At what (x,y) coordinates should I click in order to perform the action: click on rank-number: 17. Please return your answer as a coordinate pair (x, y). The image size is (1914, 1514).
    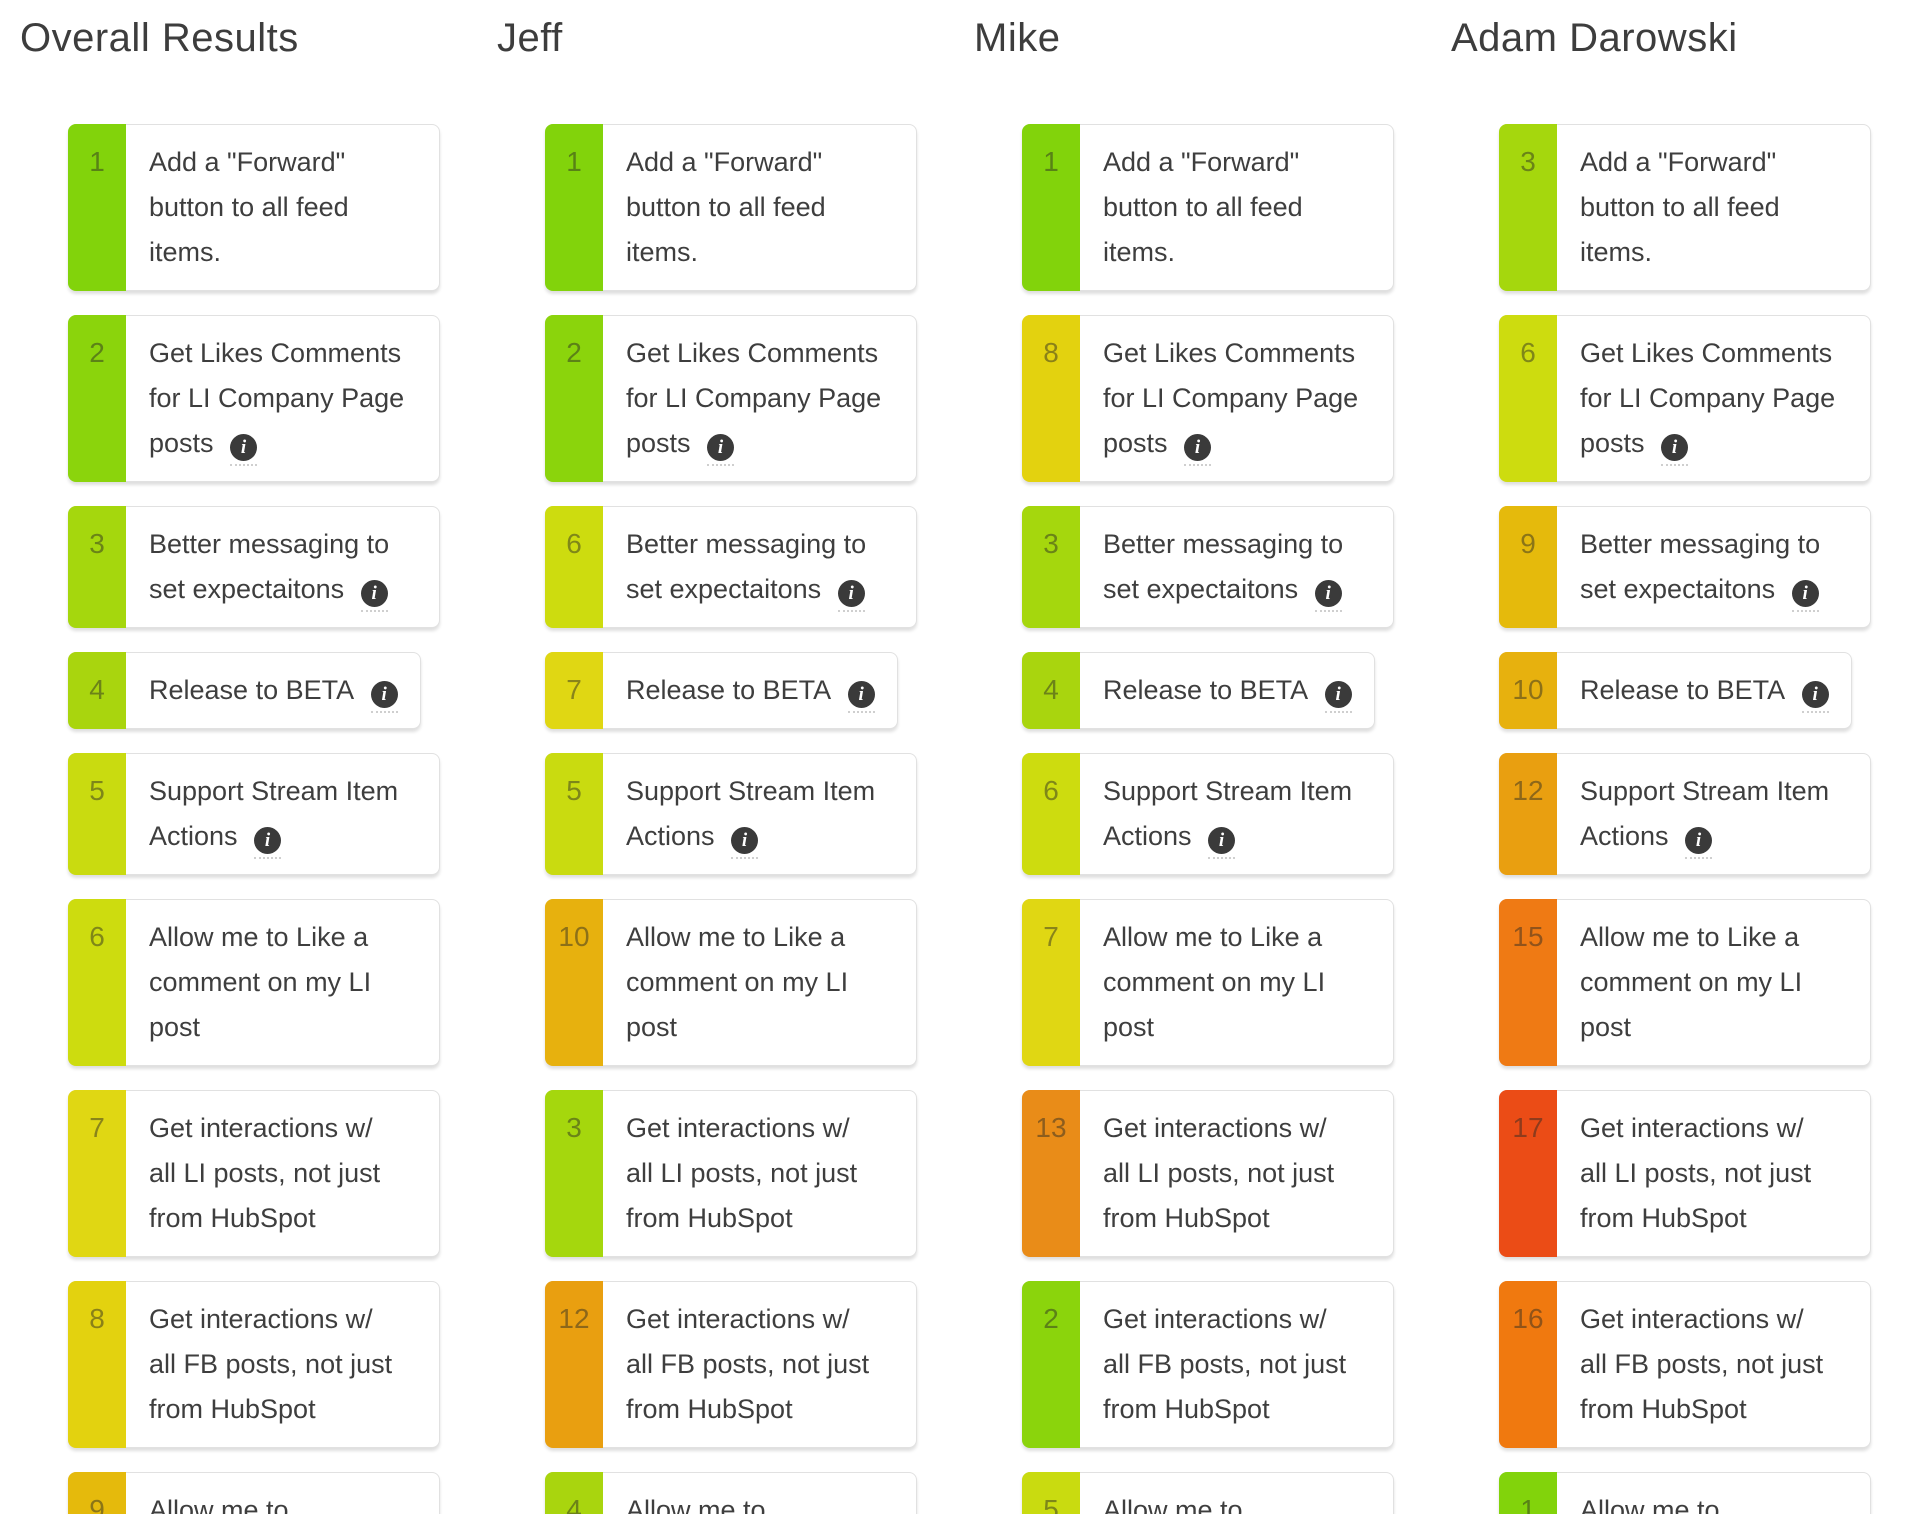
    Looking at the image, I should click on (1528, 1127).